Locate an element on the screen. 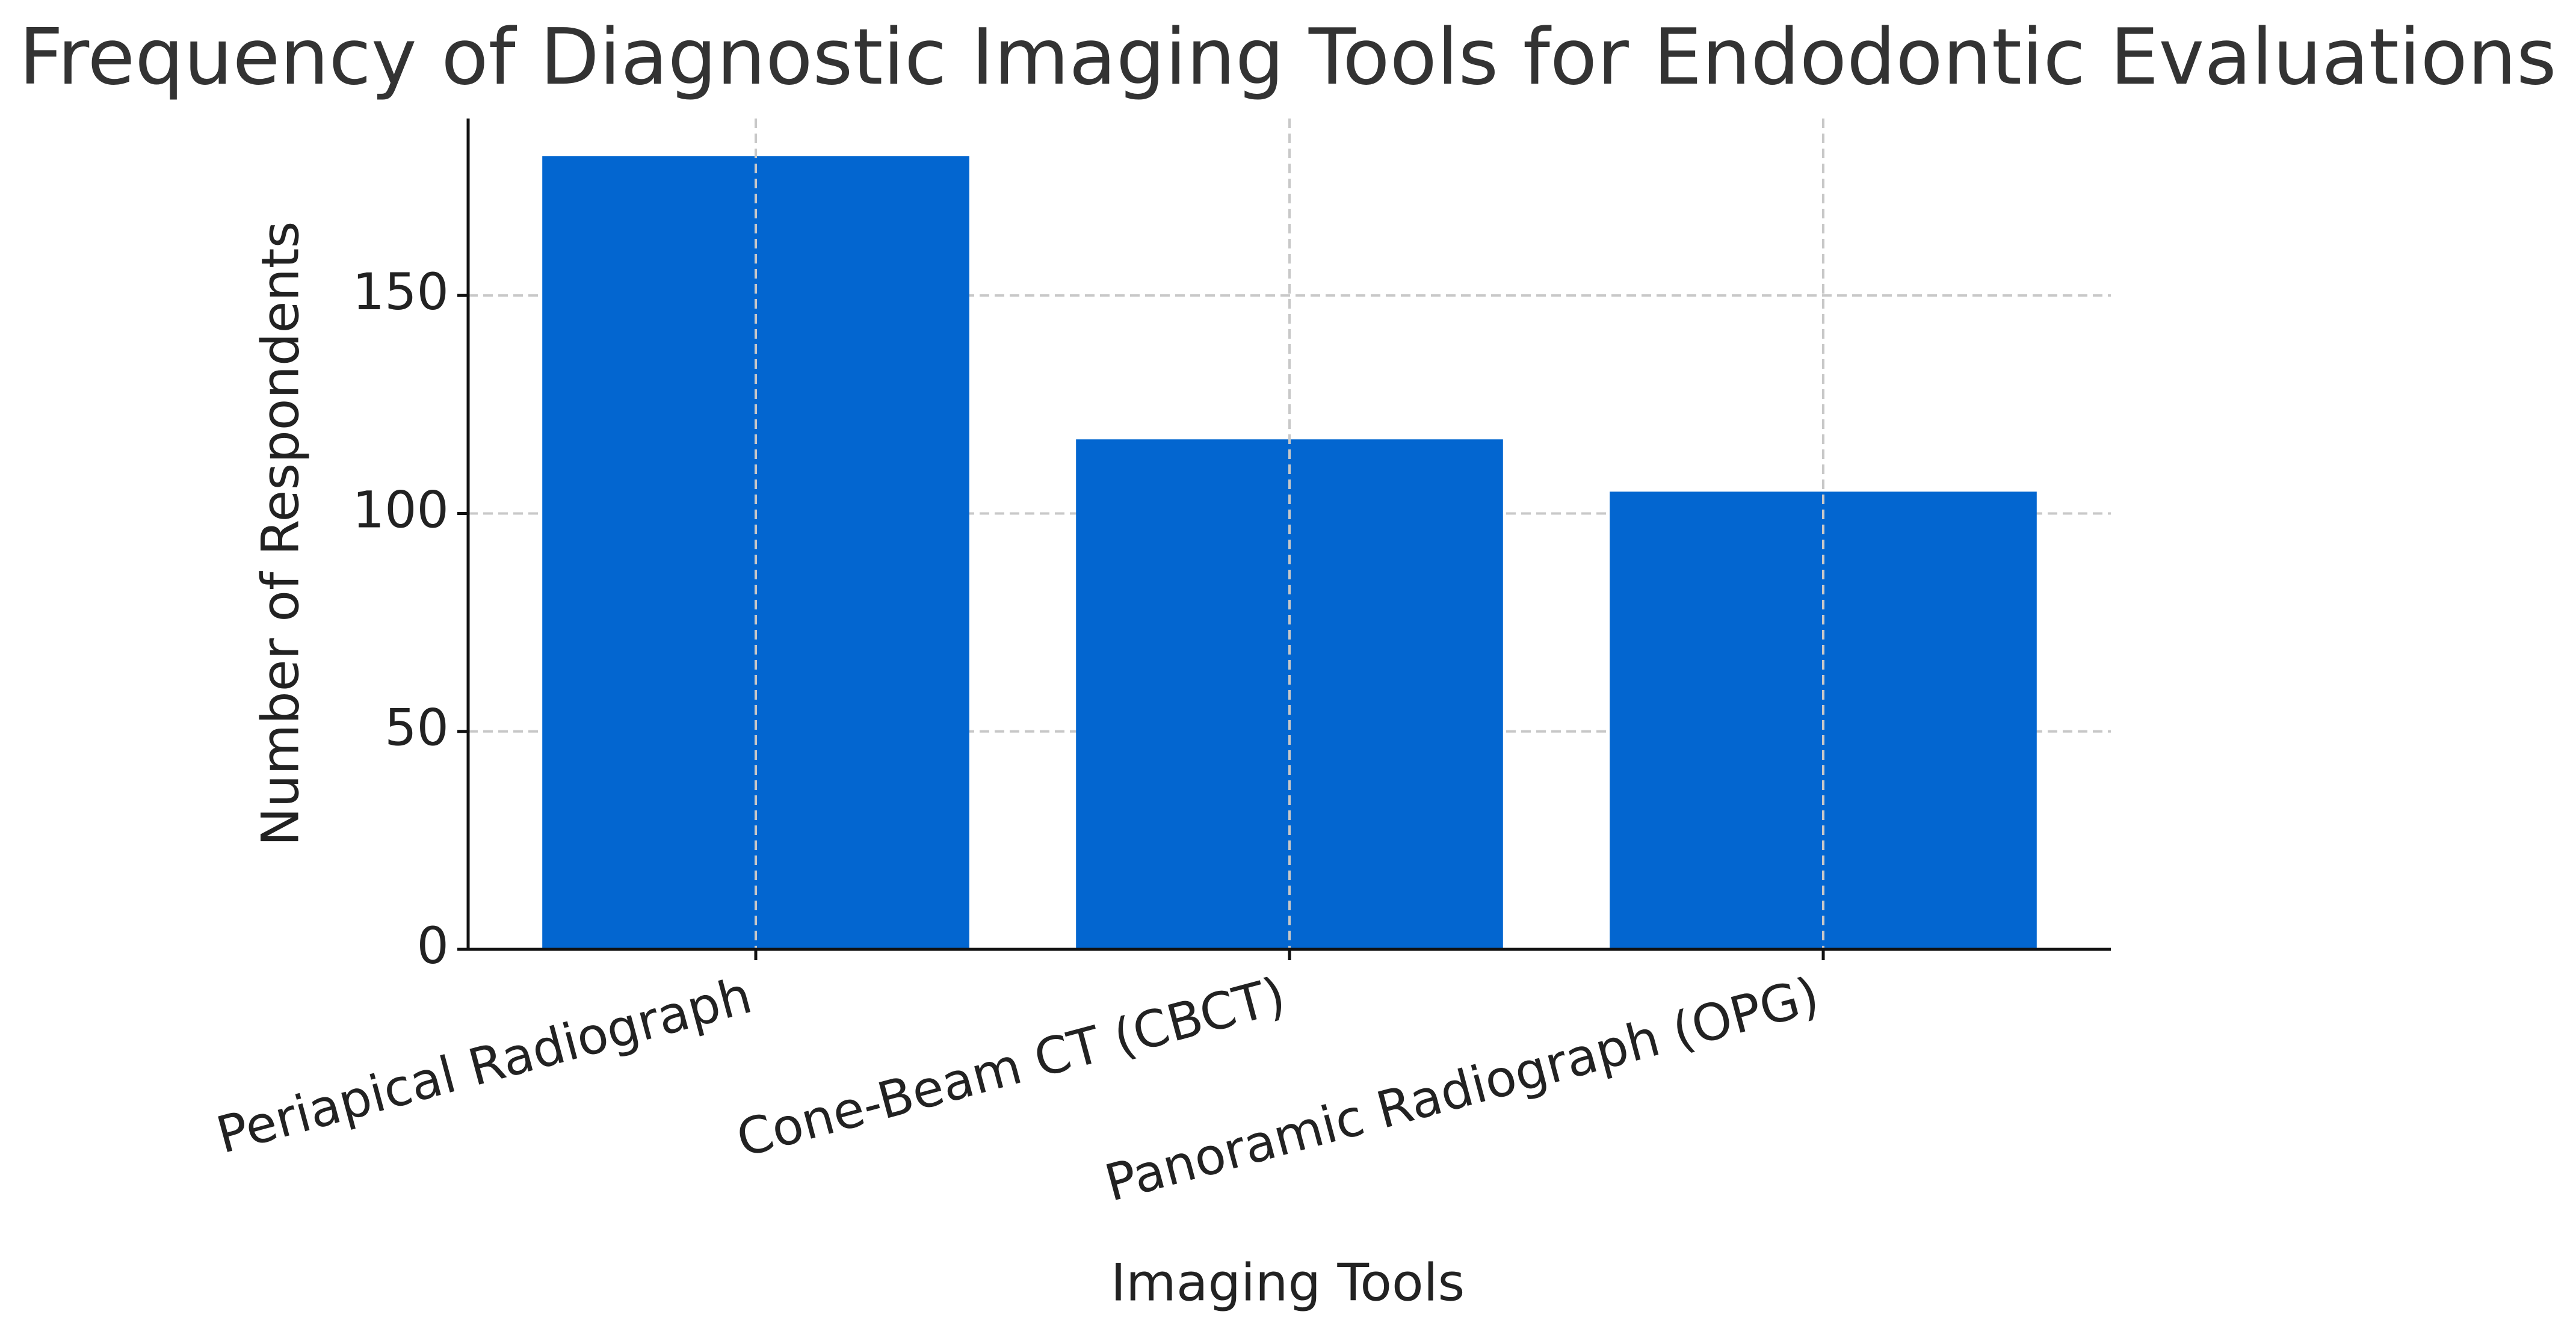 Image resolution: width=2576 pixels, height=1344 pixels. y-tick-label: 50 is located at coordinates (417, 727).